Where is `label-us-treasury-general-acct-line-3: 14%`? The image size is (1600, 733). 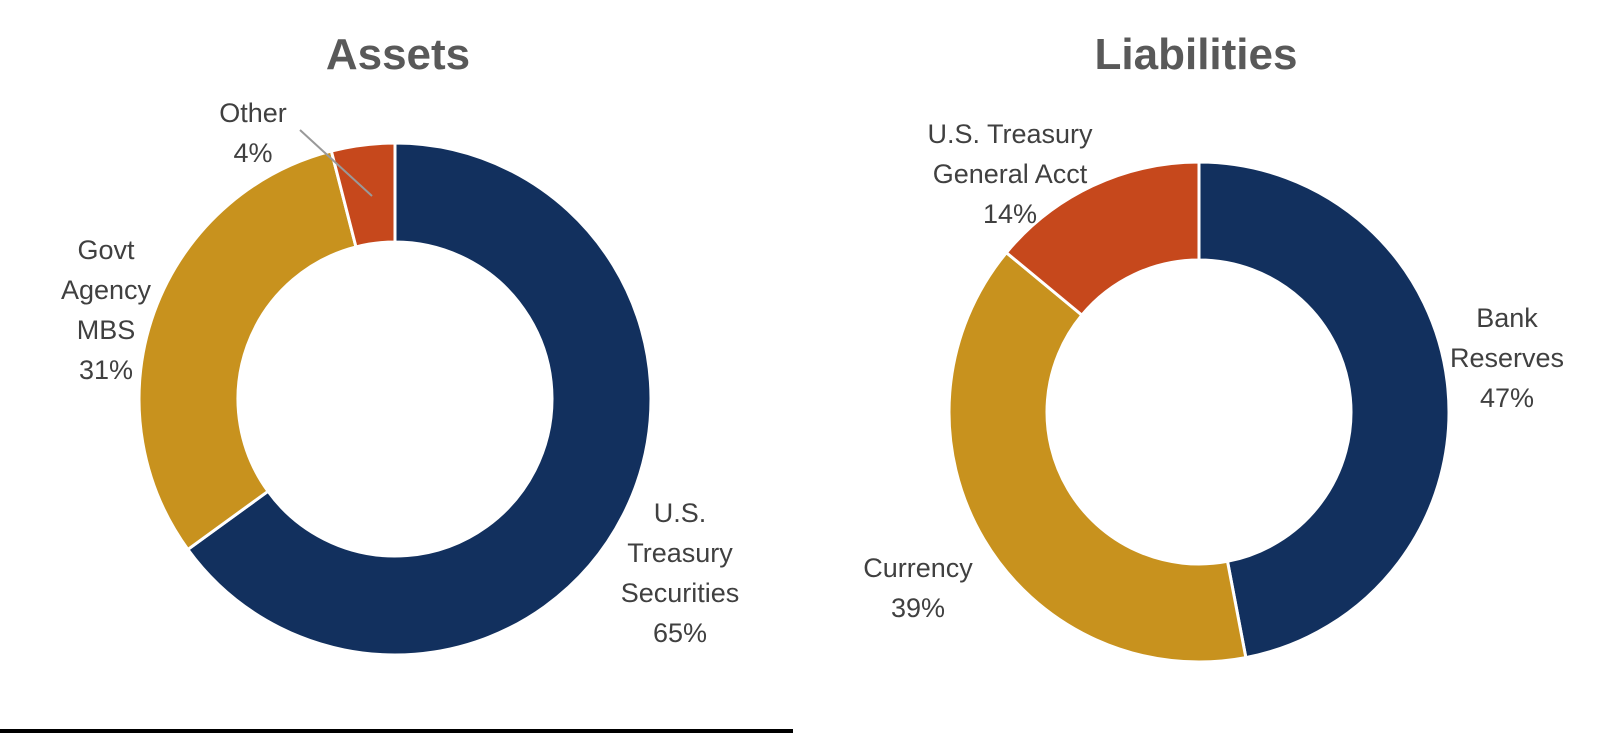 label-us-treasury-general-acct-line-3: 14% is located at coordinates (1010, 214).